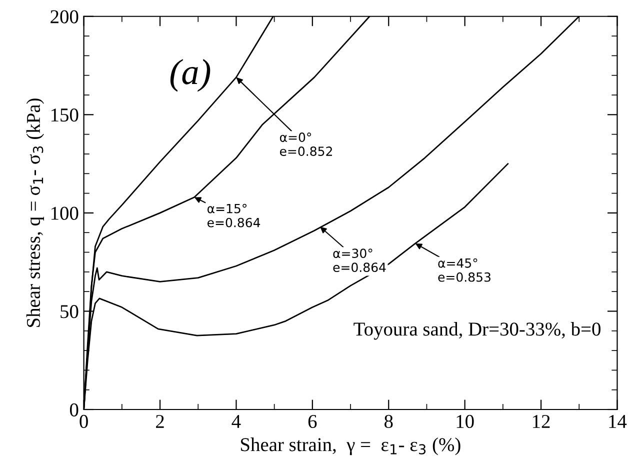  What do you see at coordinates (306, 144) in the screenshot?
I see `annotation: α=0° e=0.852` at bounding box center [306, 144].